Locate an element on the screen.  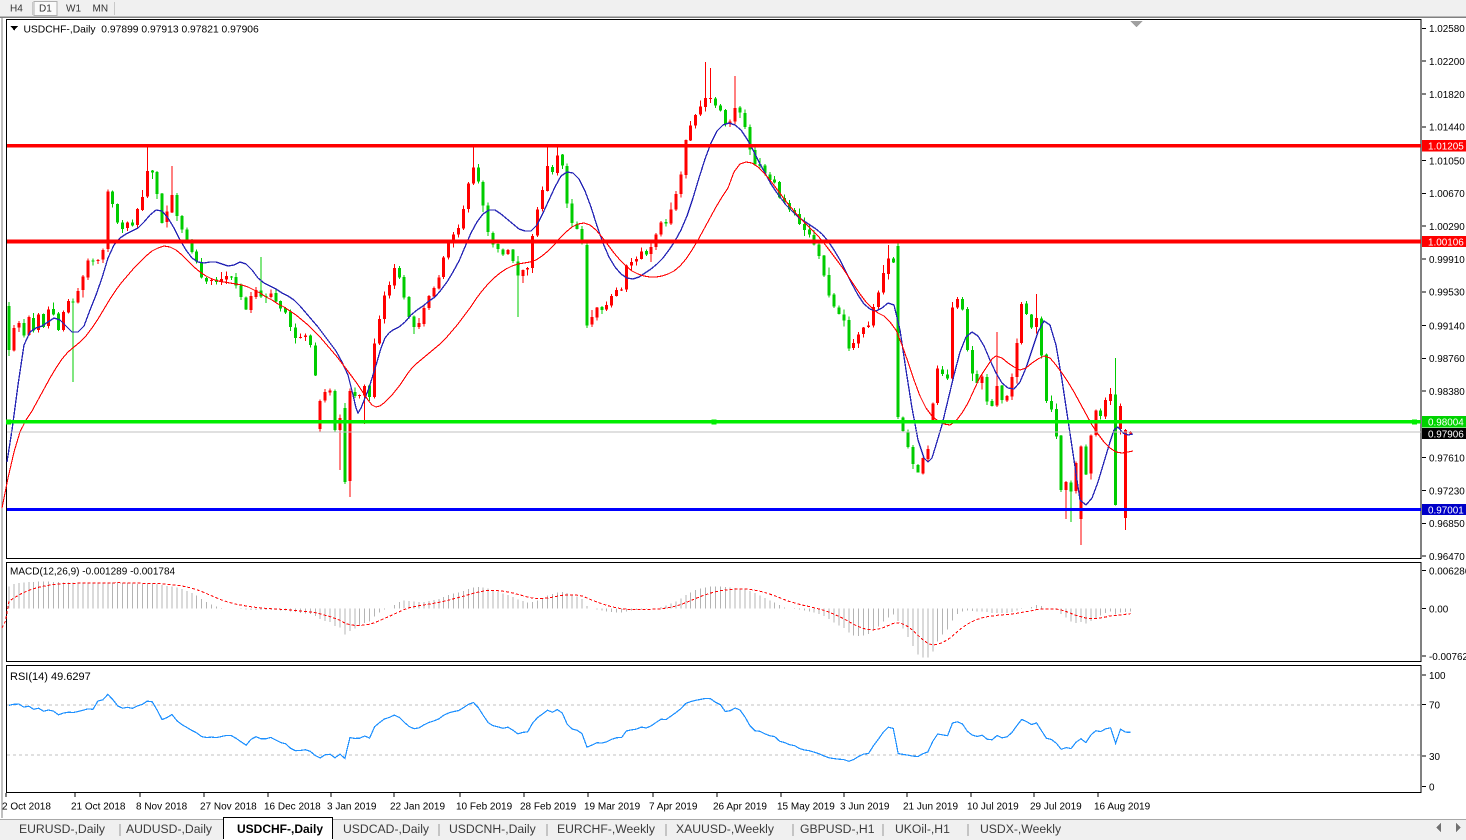
svg-text: 0.00 is located at coordinates (1439, 609).